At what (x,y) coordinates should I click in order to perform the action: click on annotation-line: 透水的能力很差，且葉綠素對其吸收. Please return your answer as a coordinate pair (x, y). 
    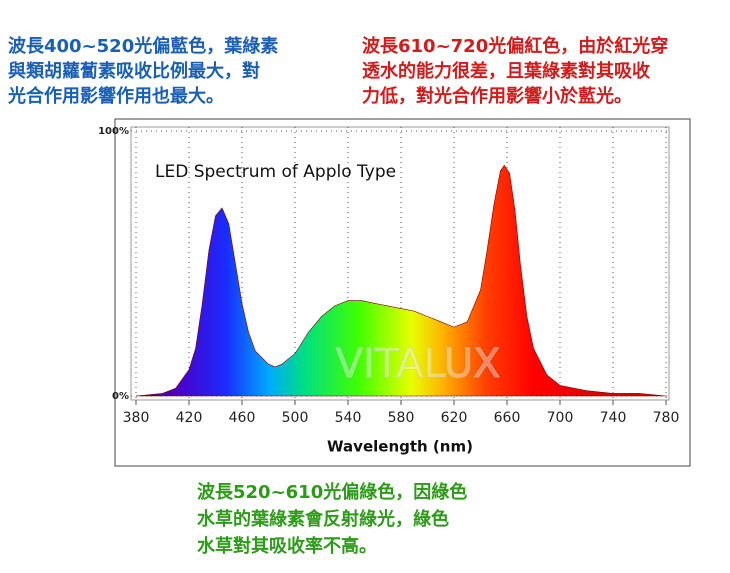
    Looking at the image, I should click on (506, 71).